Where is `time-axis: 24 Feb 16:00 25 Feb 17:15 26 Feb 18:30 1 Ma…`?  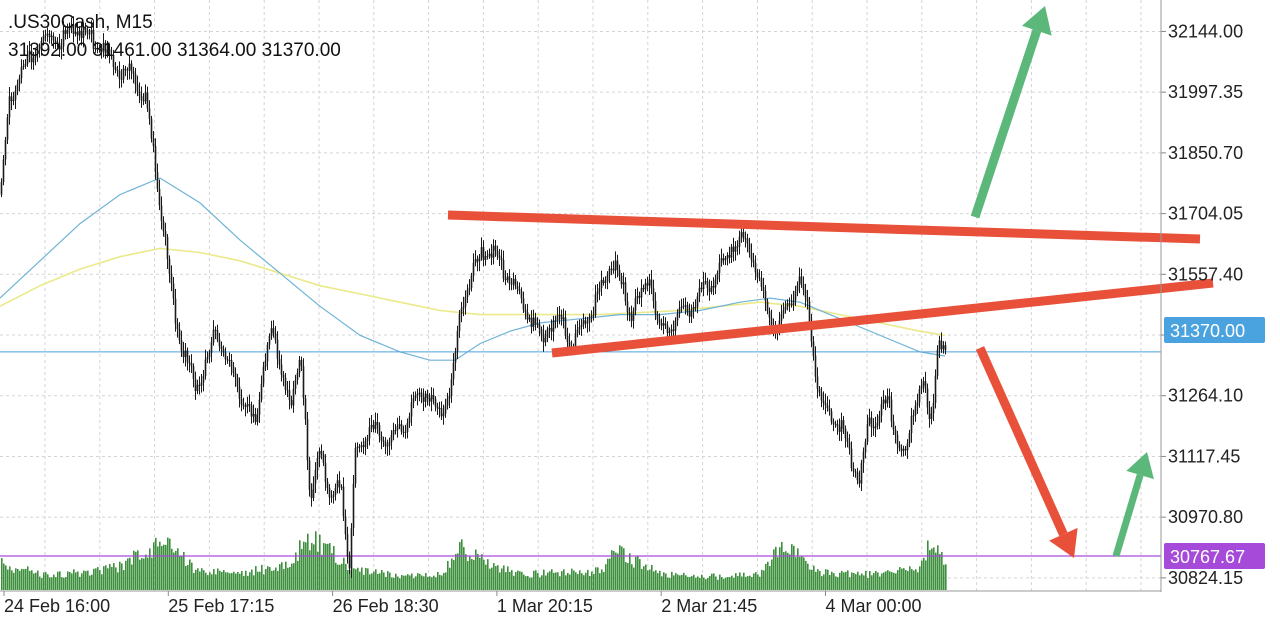
time-axis: 24 Feb 16:00 25 Feb 17:15 26 Feb 18:30 1 Ma… is located at coordinates (462, 603).